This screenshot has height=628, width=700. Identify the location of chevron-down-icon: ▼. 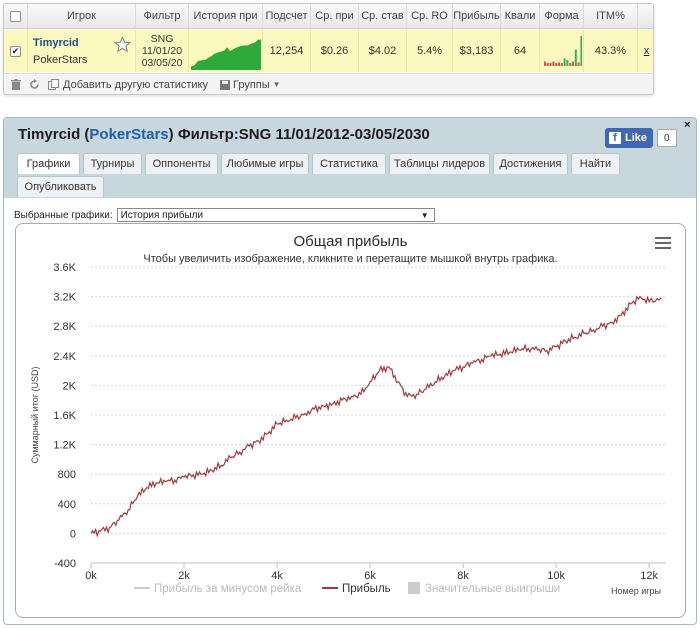
(276, 84).